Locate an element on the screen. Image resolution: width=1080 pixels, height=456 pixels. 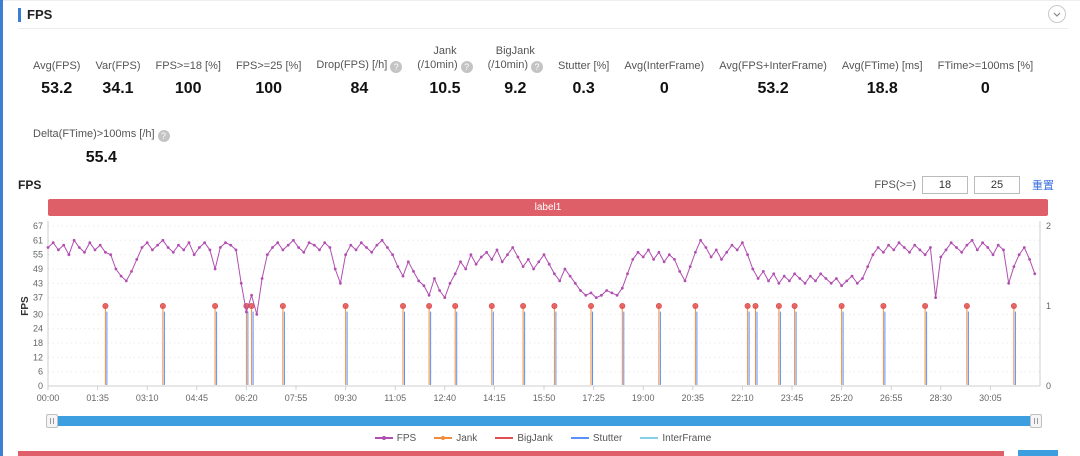
svg-text: 07:55 is located at coordinates (296, 398).